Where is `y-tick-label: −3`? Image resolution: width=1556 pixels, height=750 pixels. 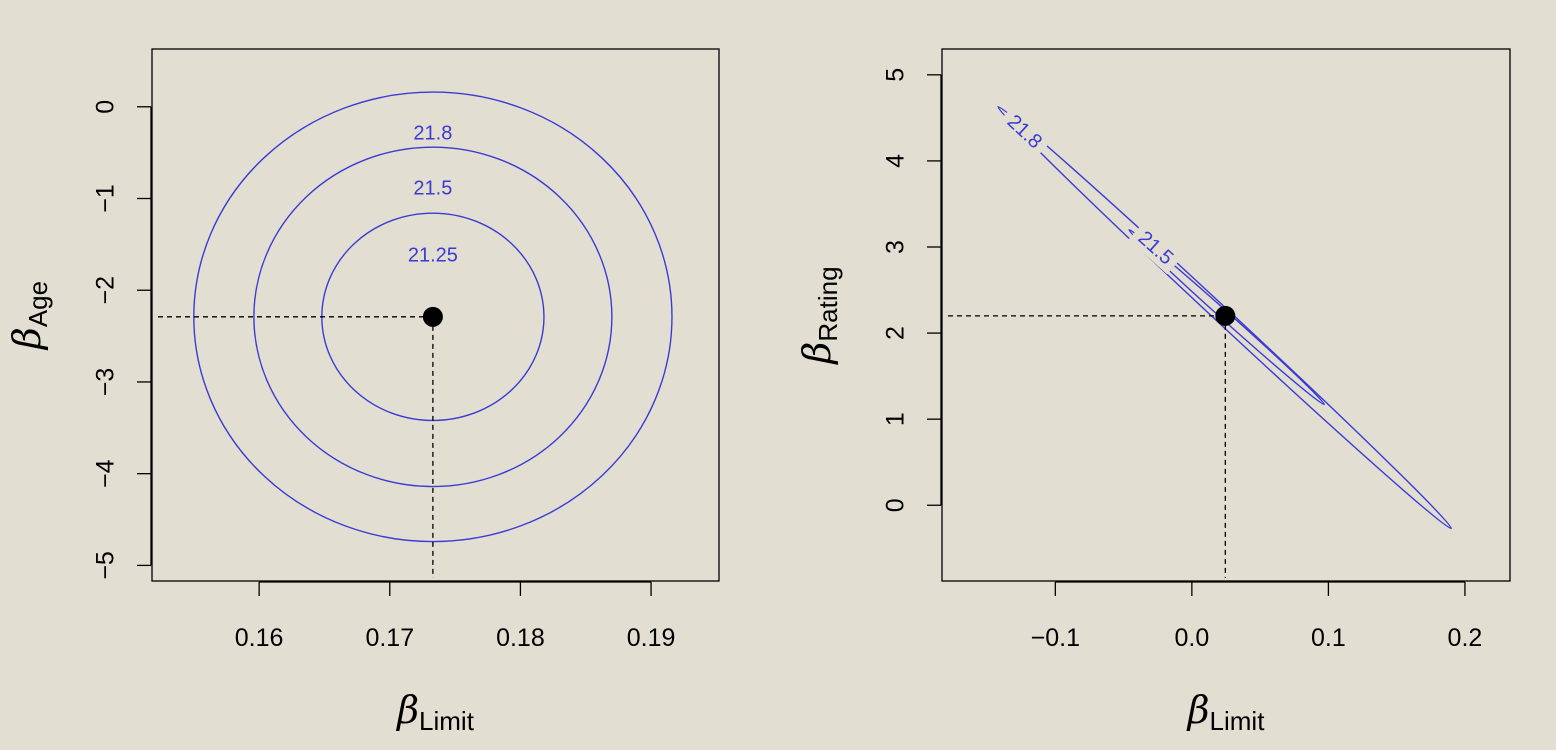
y-tick-label: −3 is located at coordinates (106, 382).